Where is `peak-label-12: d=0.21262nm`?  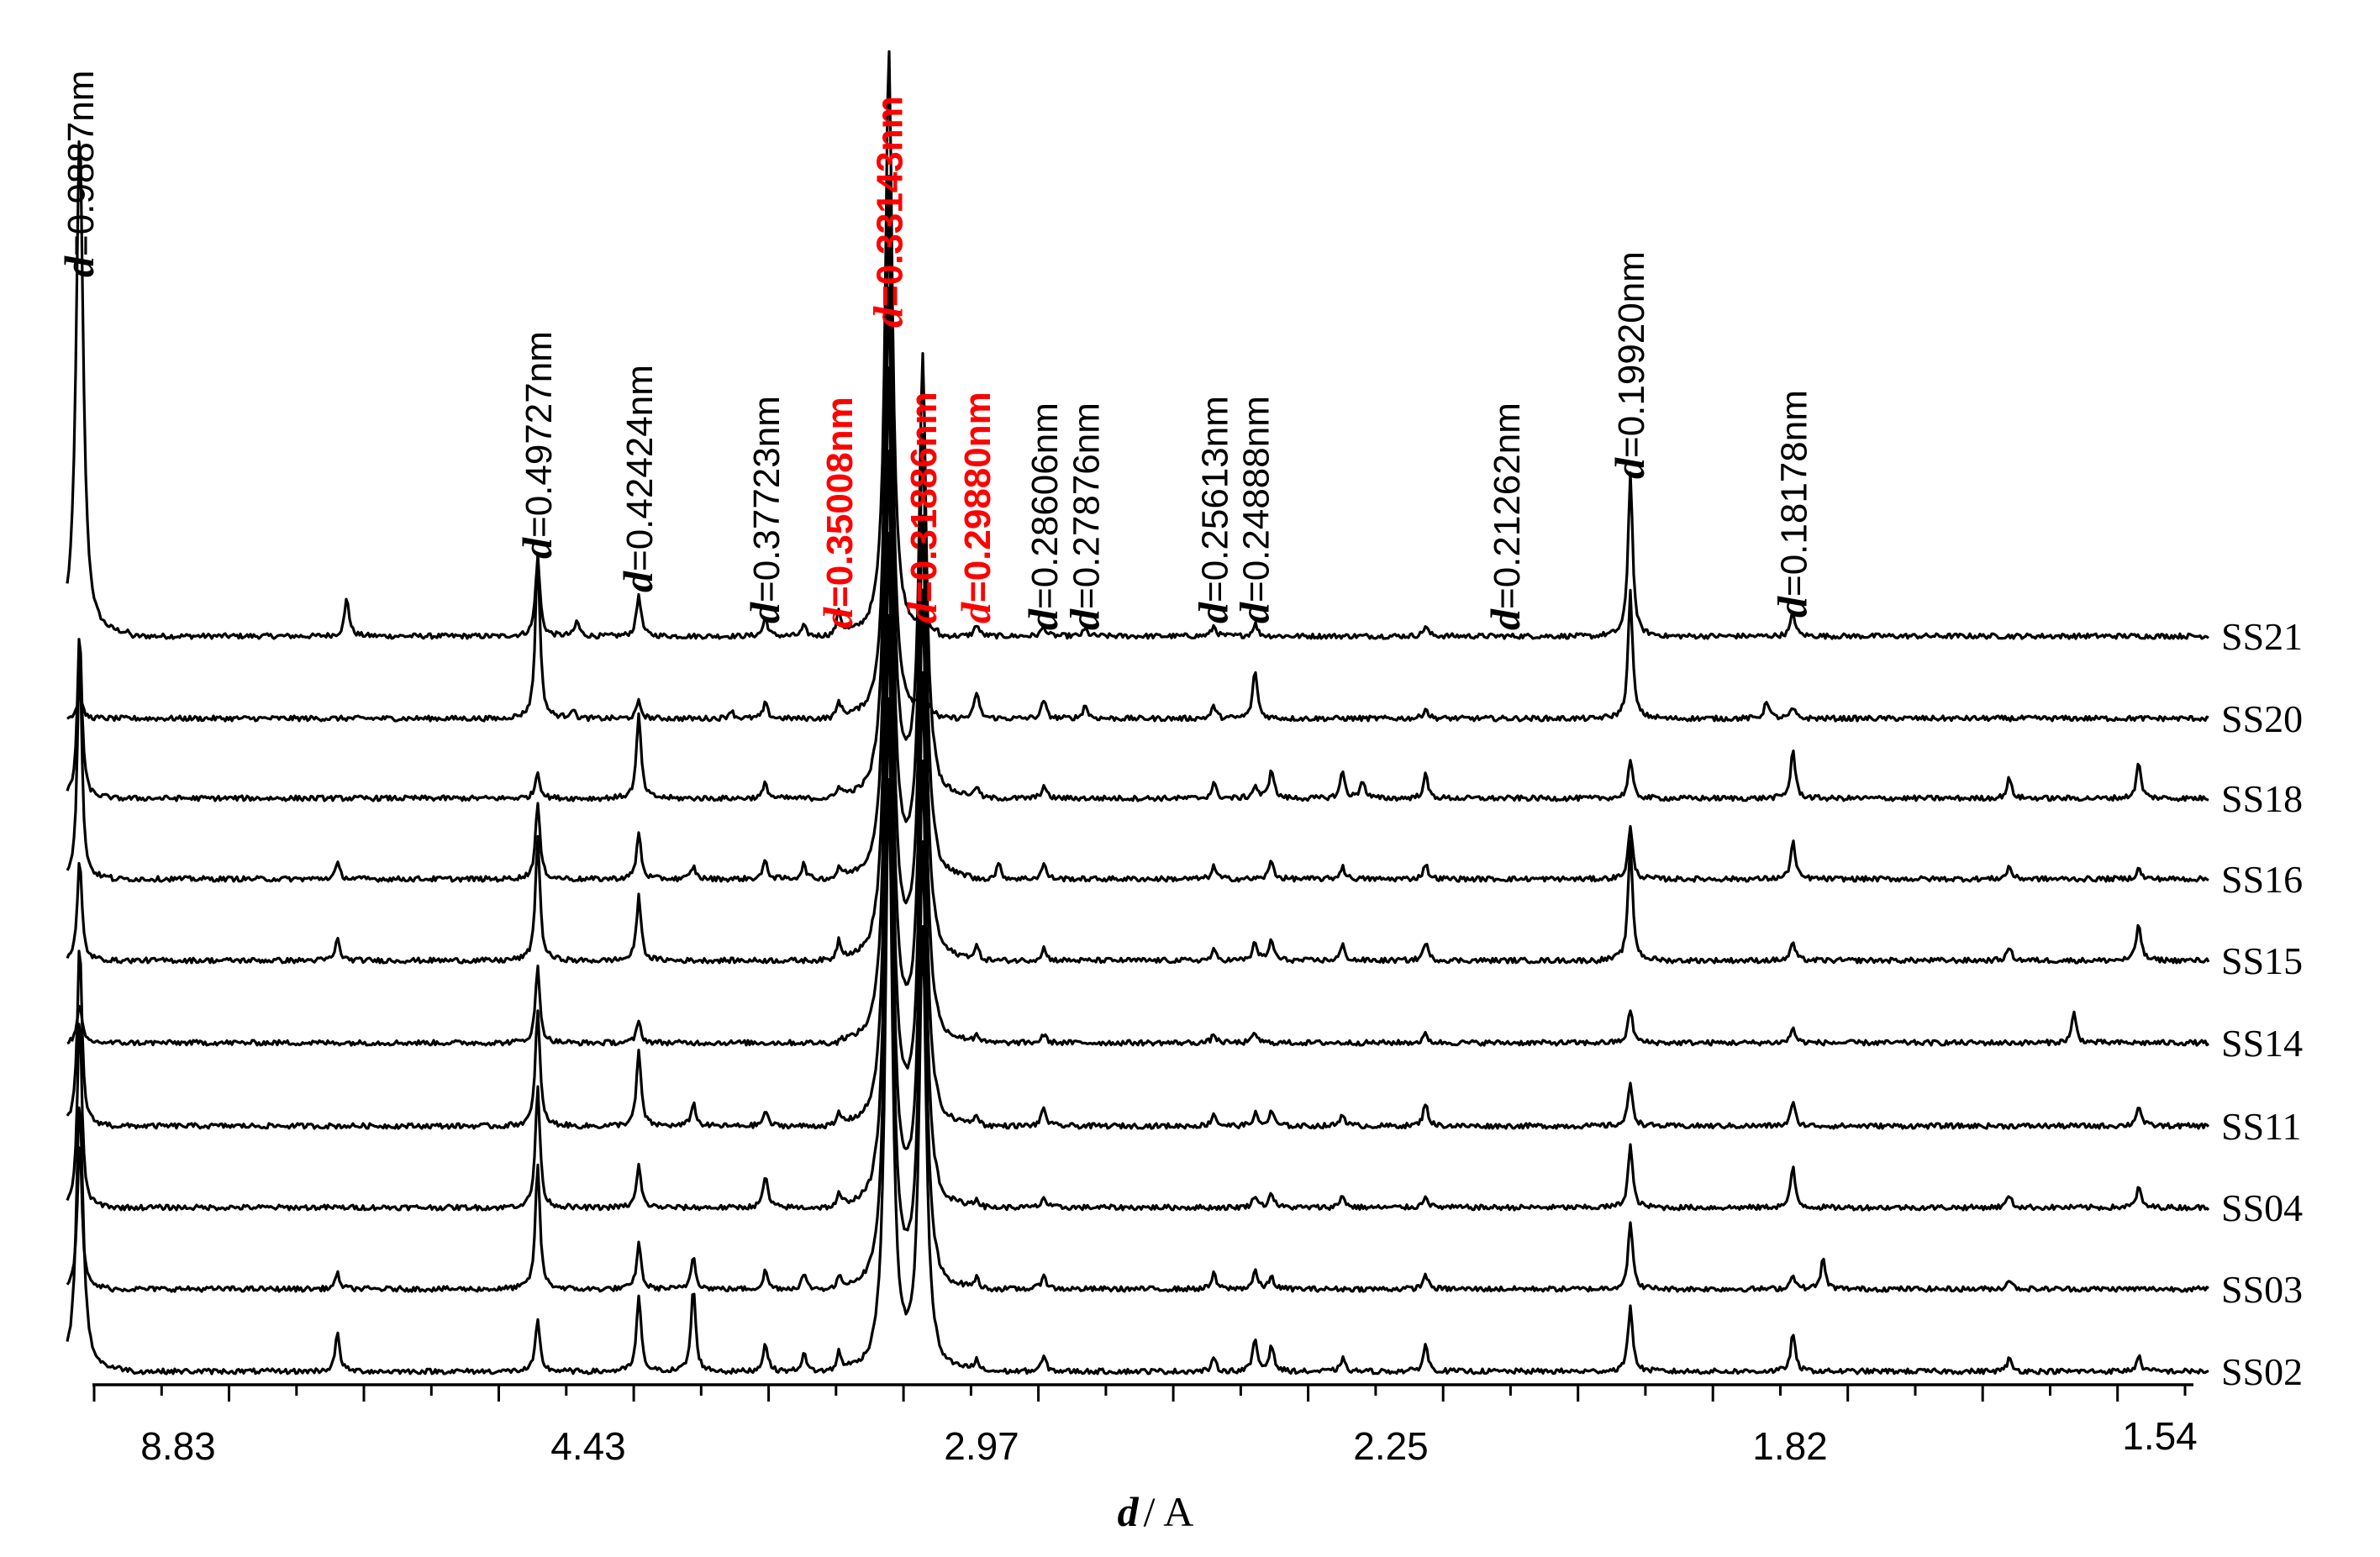 peak-label-12: d=0.21262nm is located at coordinates (1505, 516).